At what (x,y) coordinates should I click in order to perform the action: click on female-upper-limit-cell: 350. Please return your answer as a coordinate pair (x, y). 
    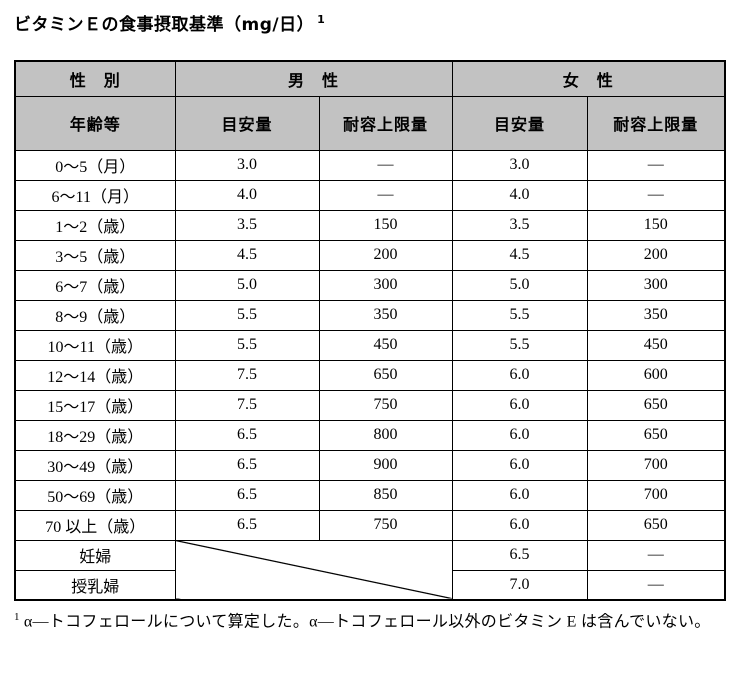
    Looking at the image, I should click on (656, 315).